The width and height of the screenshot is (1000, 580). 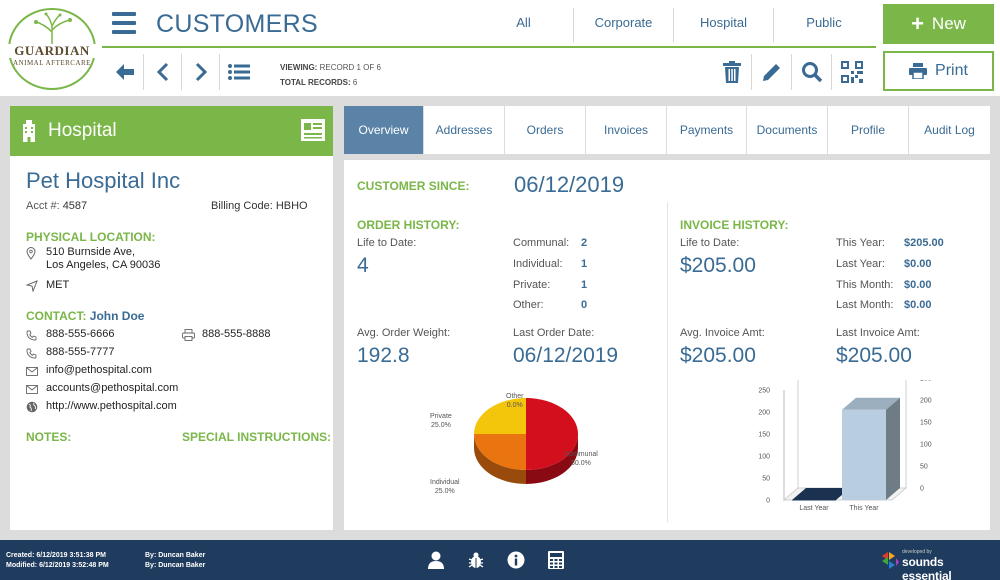 I want to click on phone-2: 888-555-7777, so click(x=80, y=352).